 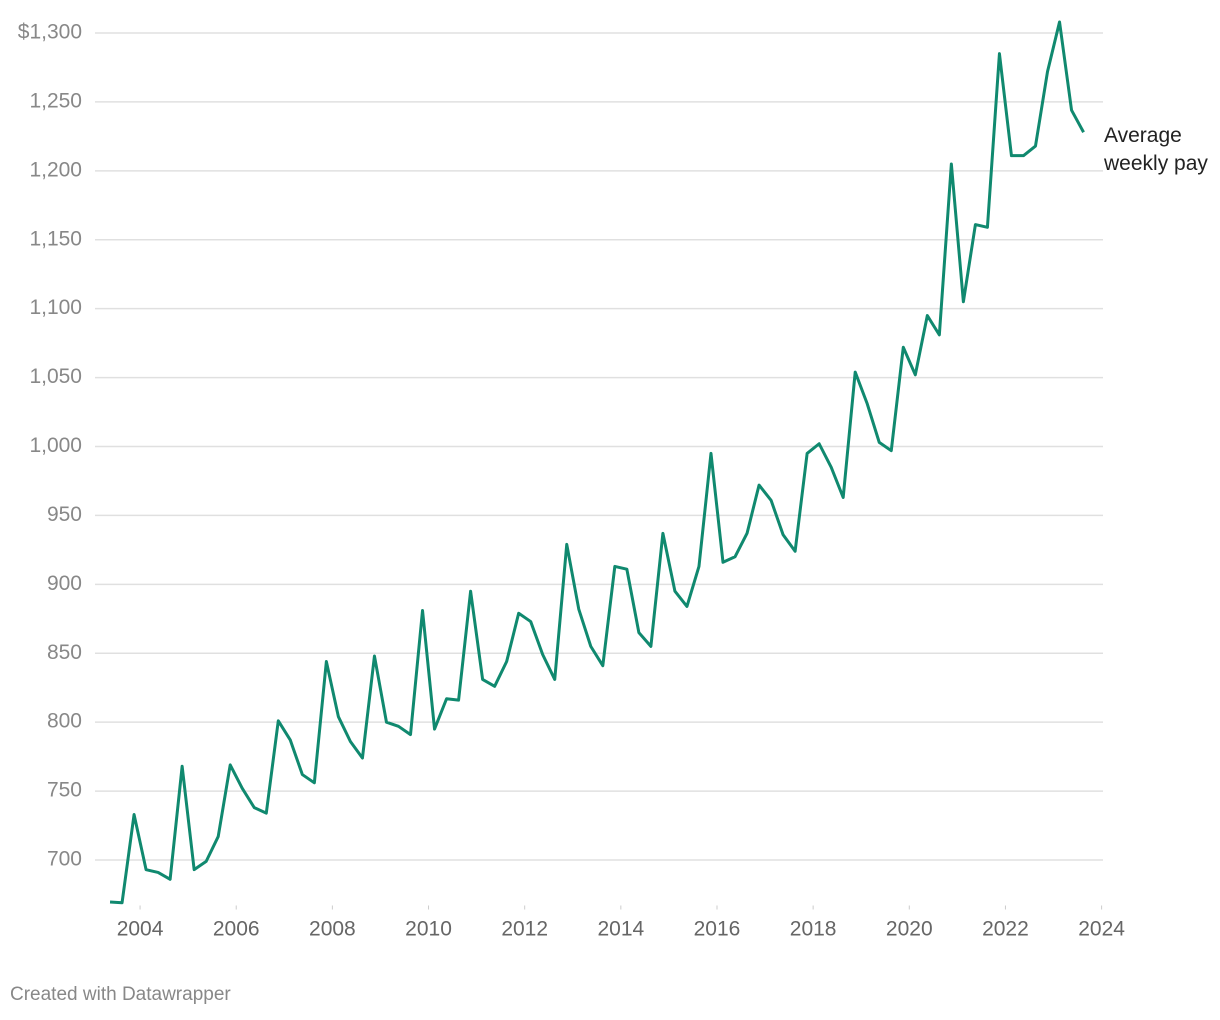 I want to click on y-tick-label: $1,300, so click(x=50, y=32).